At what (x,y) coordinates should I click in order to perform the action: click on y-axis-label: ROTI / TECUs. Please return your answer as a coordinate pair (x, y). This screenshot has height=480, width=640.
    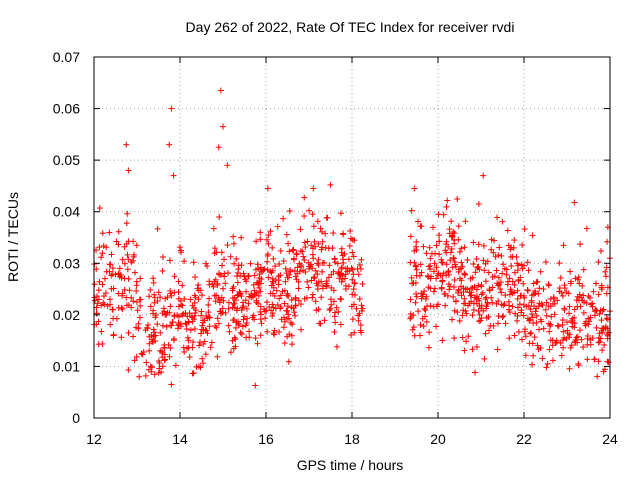
    Looking at the image, I should click on (13, 237).